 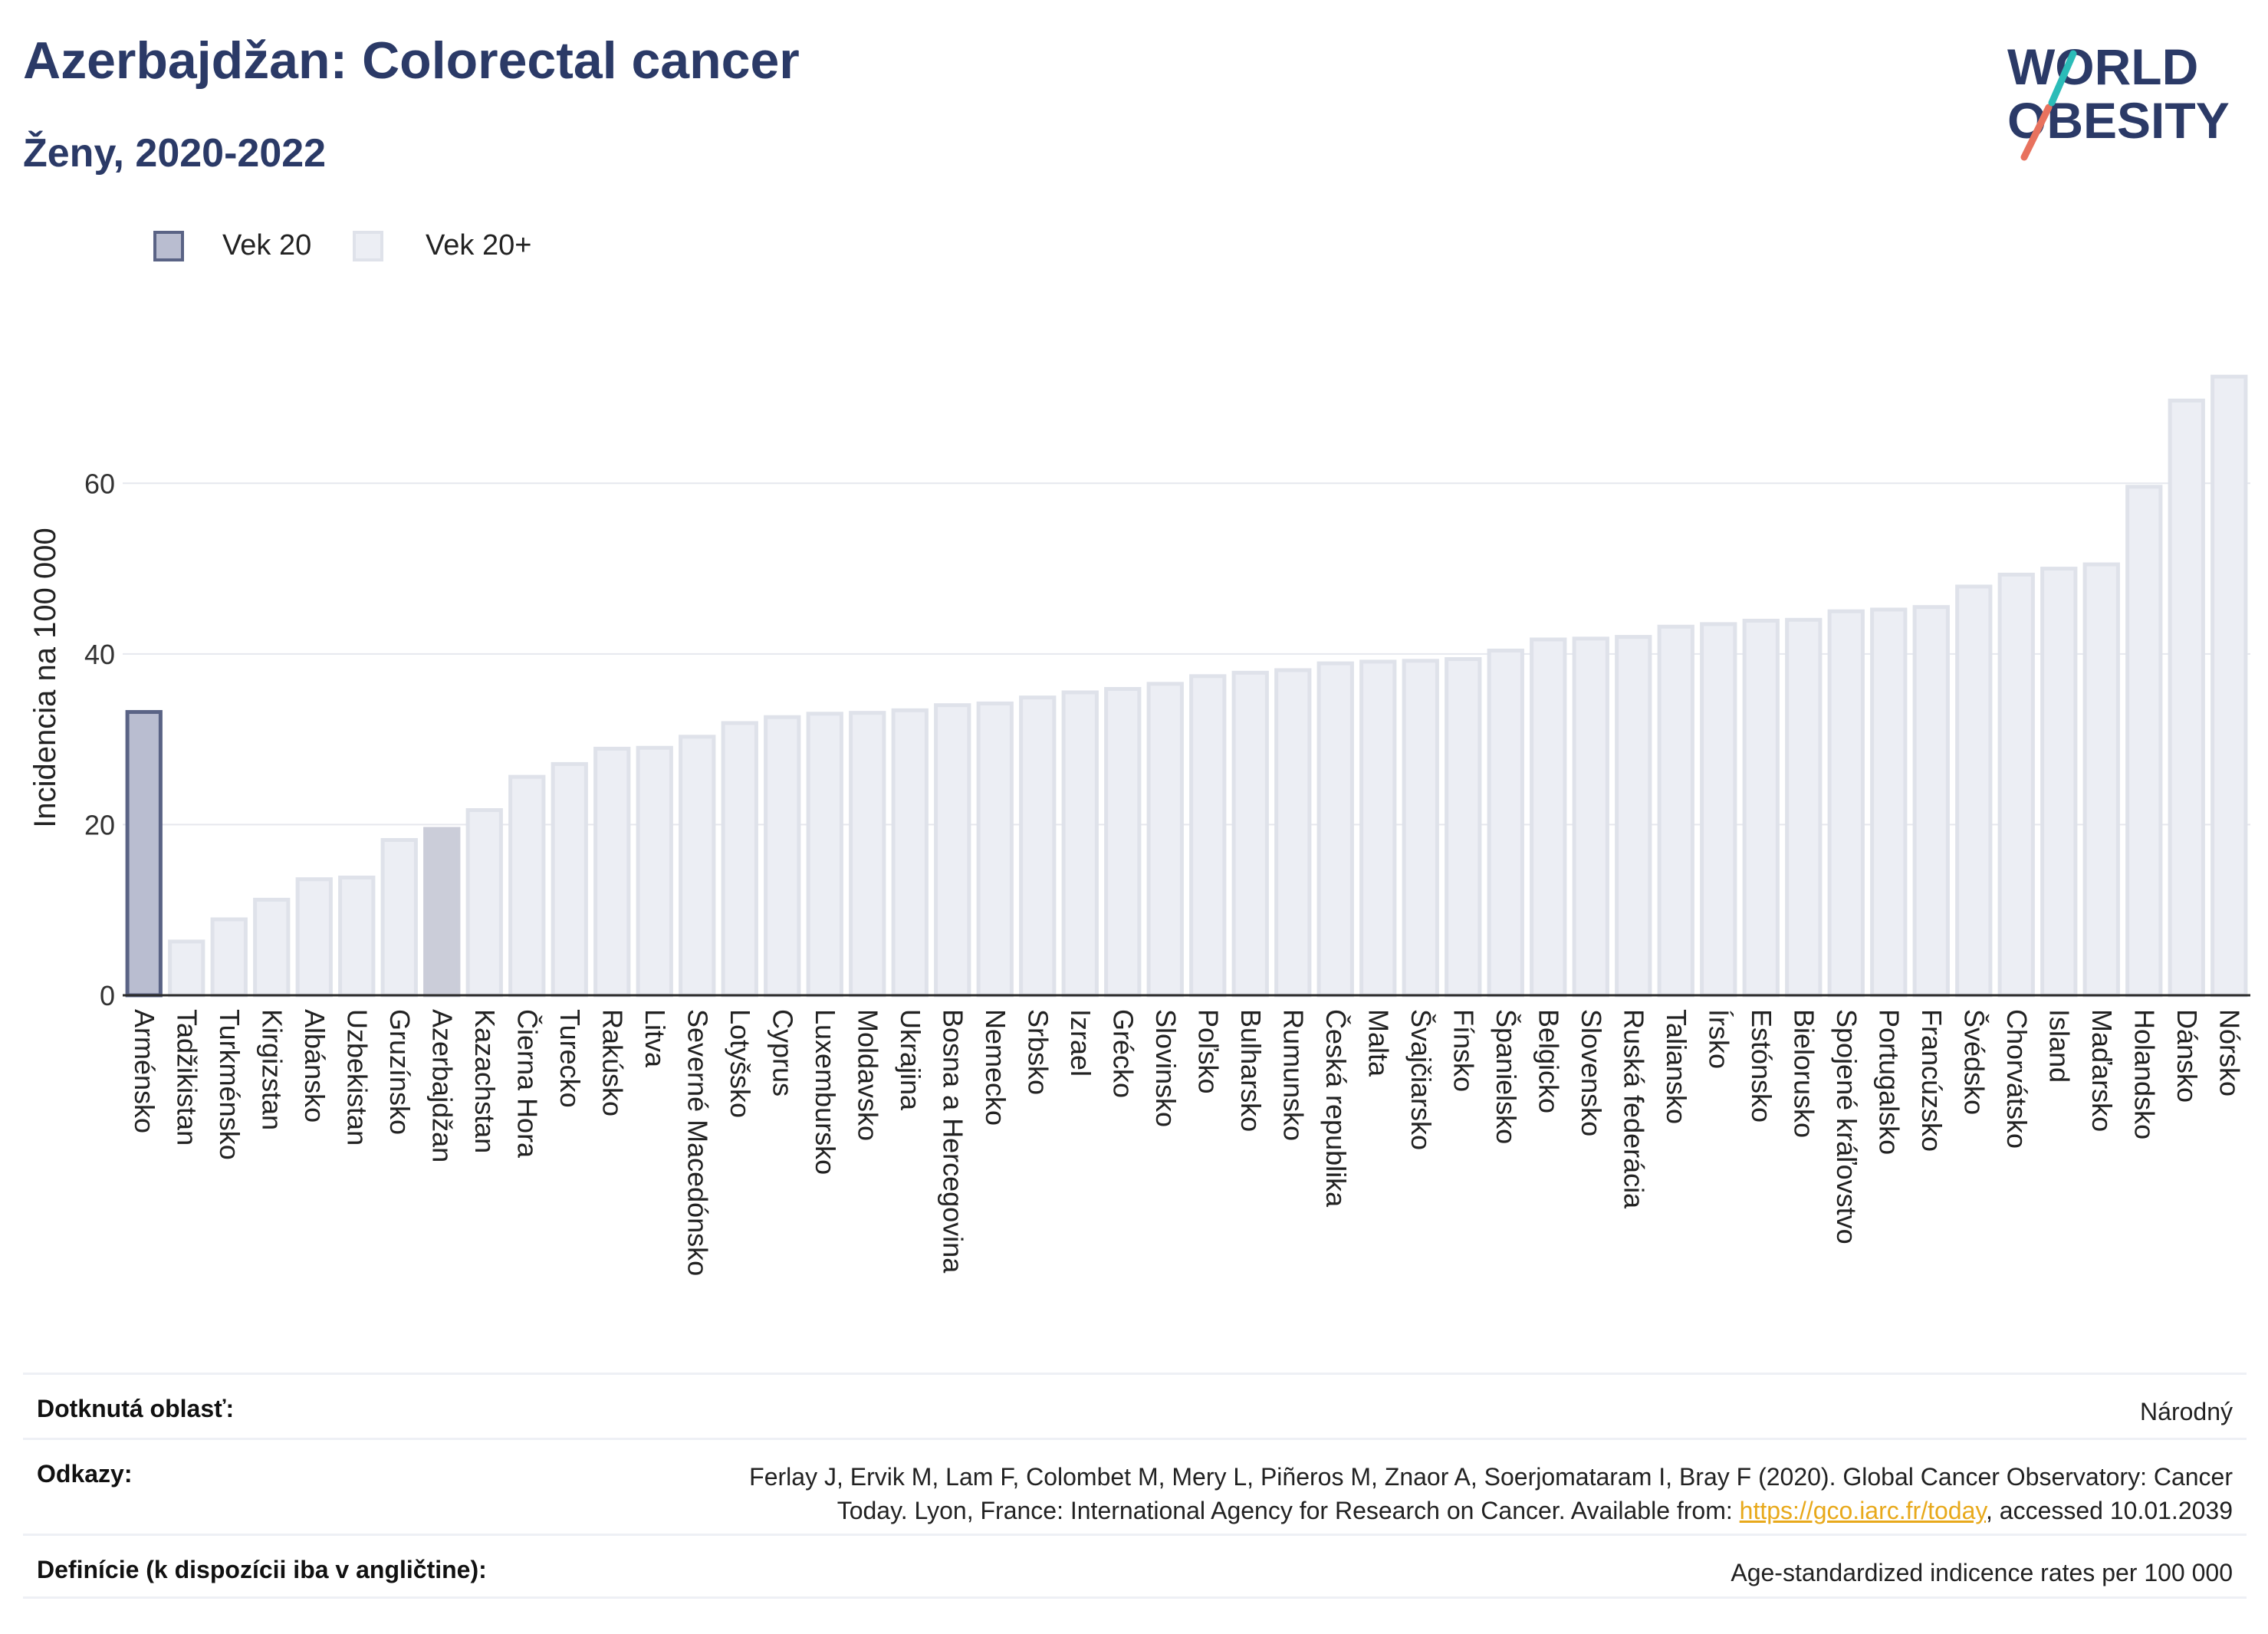 I want to click on x-tick-label: Dánsko, so click(x=2187, y=1056).